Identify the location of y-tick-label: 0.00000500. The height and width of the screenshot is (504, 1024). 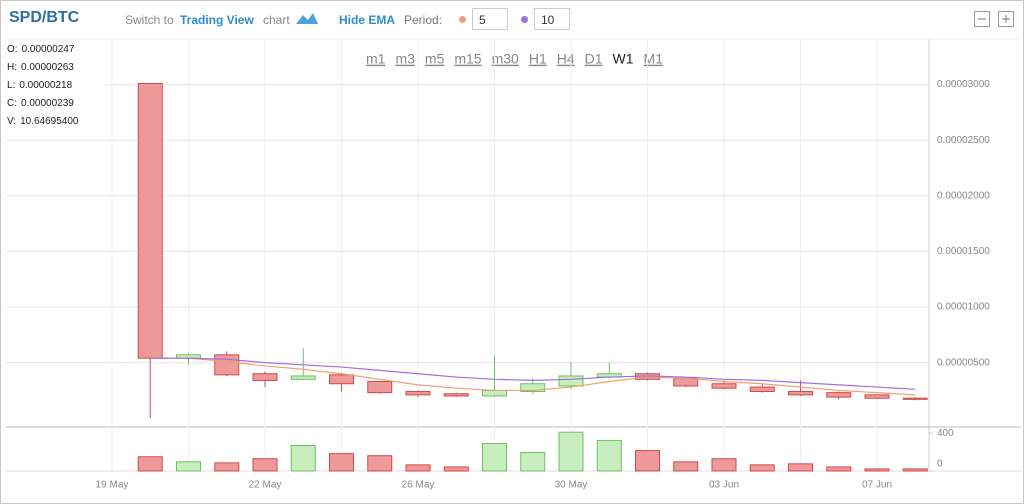
(963, 362).